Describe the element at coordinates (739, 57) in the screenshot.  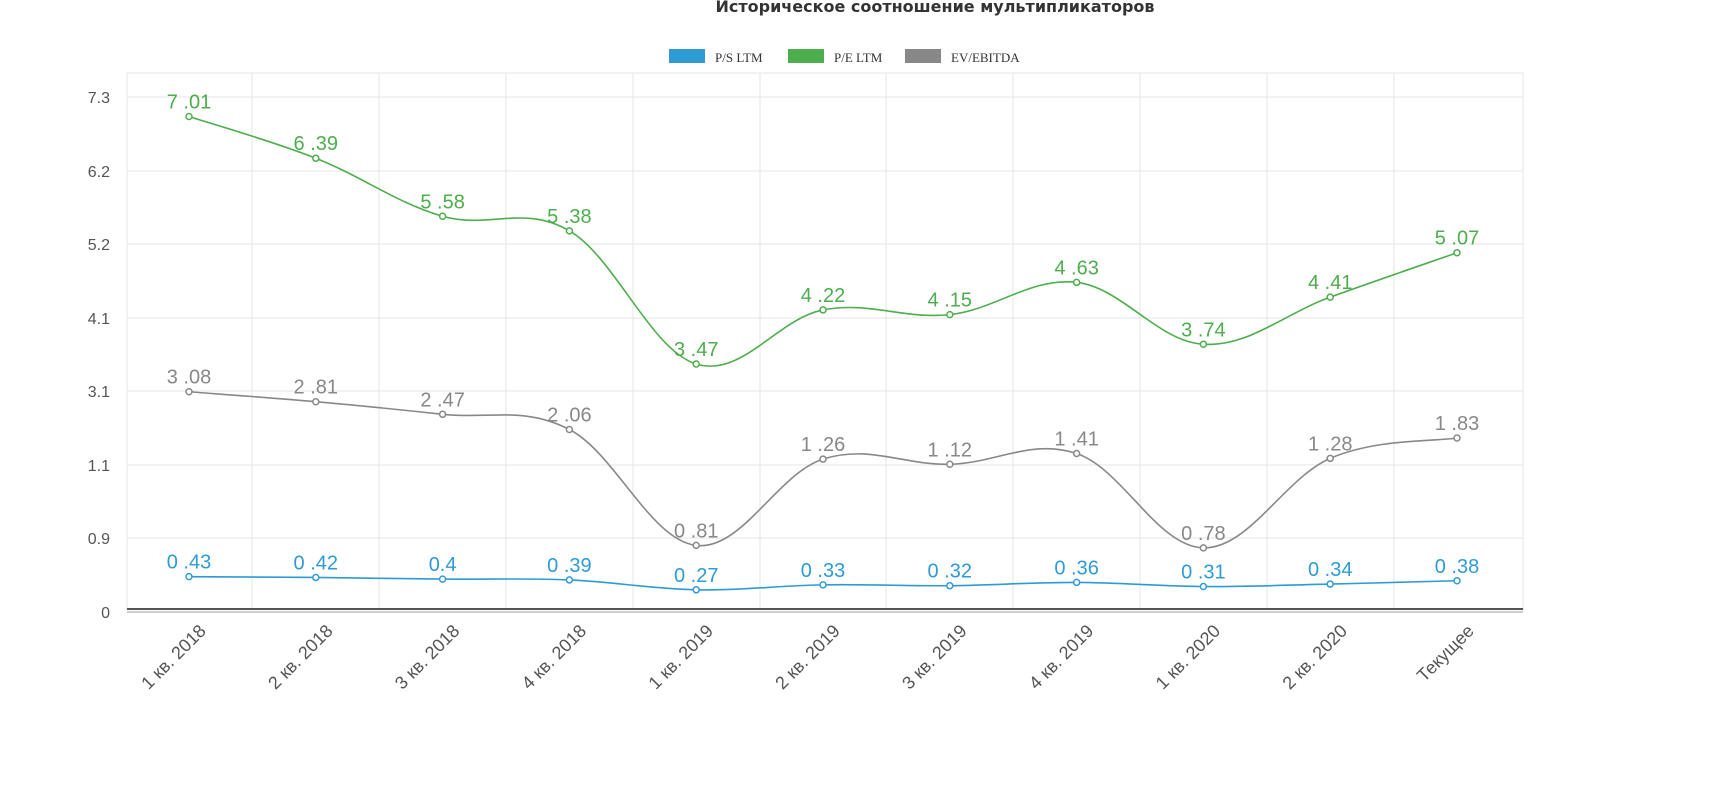
I see `legend-label: P/S LTM` at that location.